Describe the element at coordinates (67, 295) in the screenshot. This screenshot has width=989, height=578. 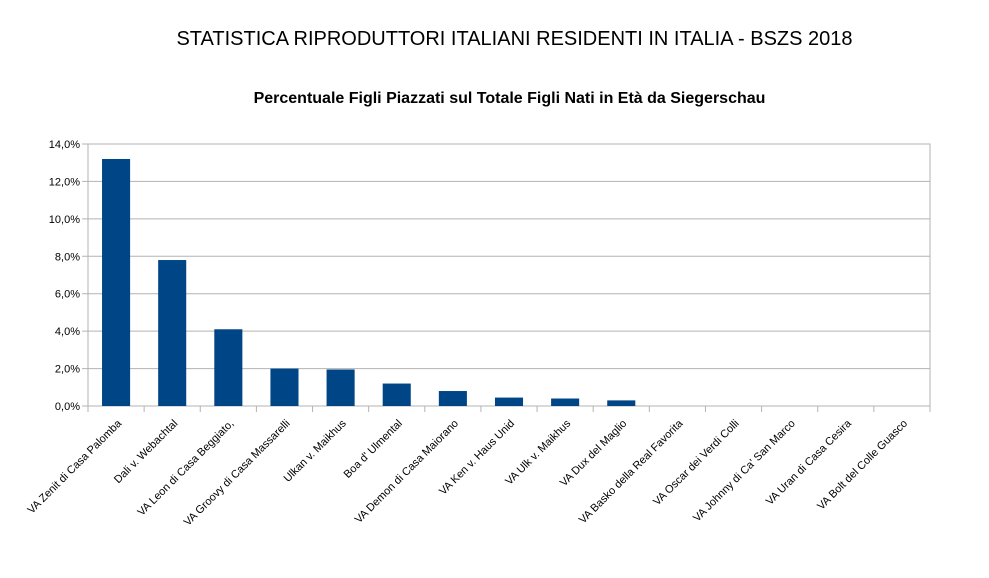
I see `y-tick-label: 6,0%` at that location.